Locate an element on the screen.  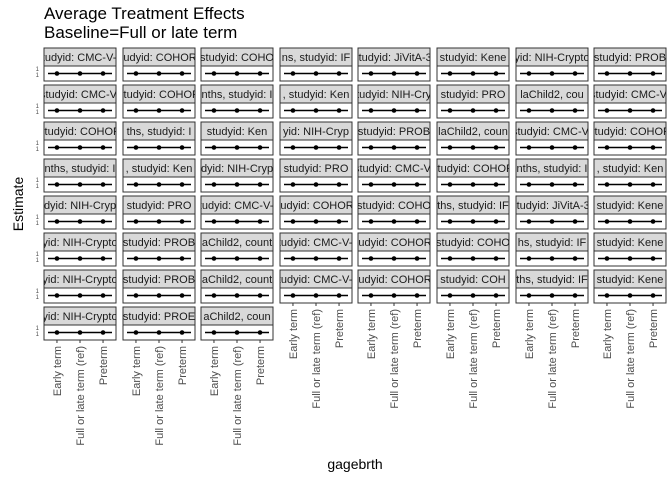
facet-strip-label: yid: NIH-Cryp is located at coordinates (316, 132).